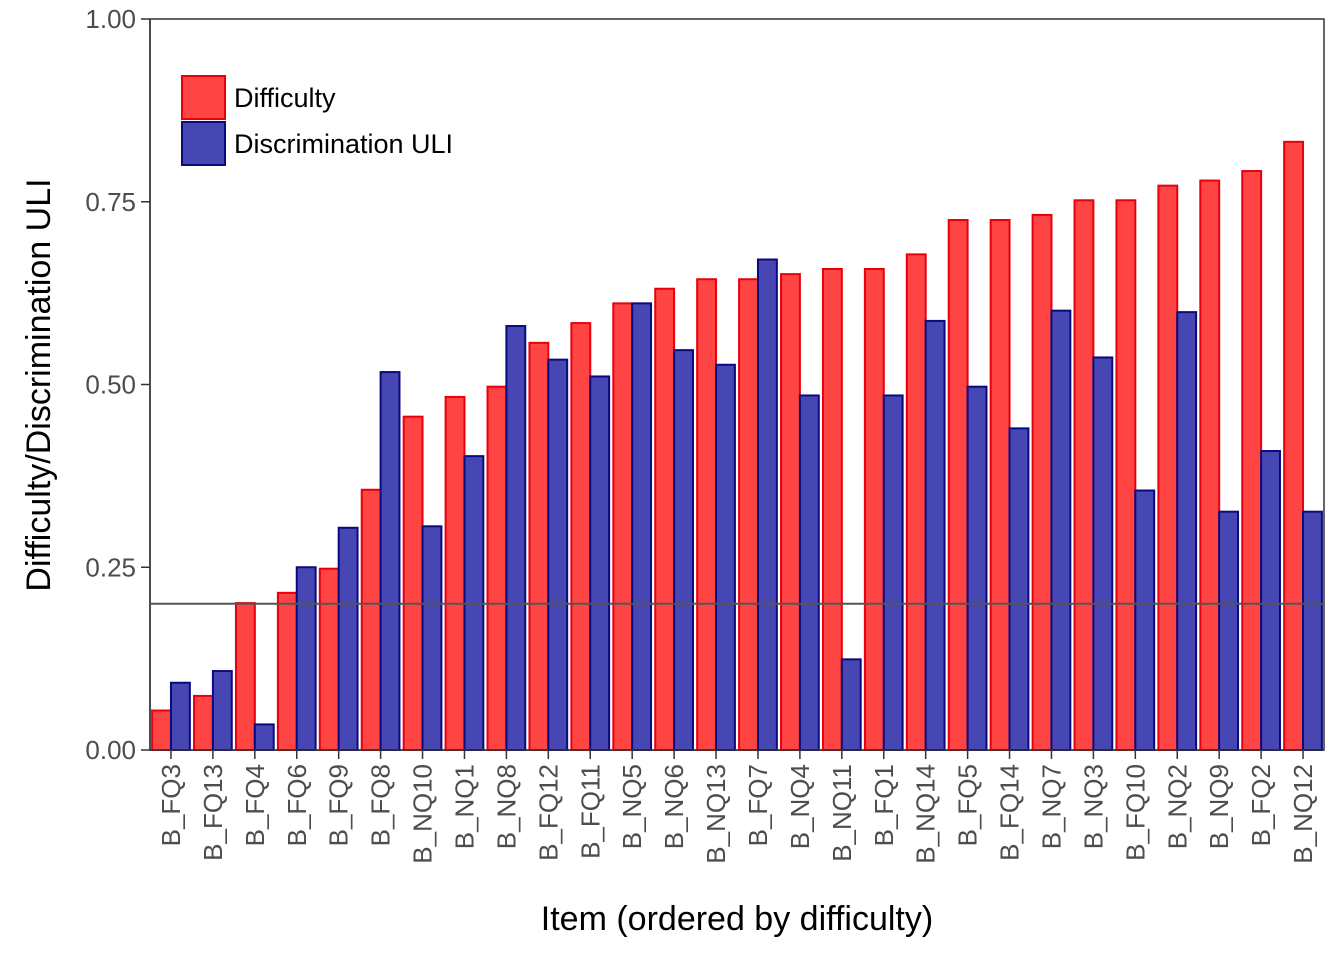 Image resolution: width=1344 pixels, height=960 pixels. Describe the element at coordinates (968, 805) in the screenshot. I see `x-tick-label: B_FQ5` at that location.